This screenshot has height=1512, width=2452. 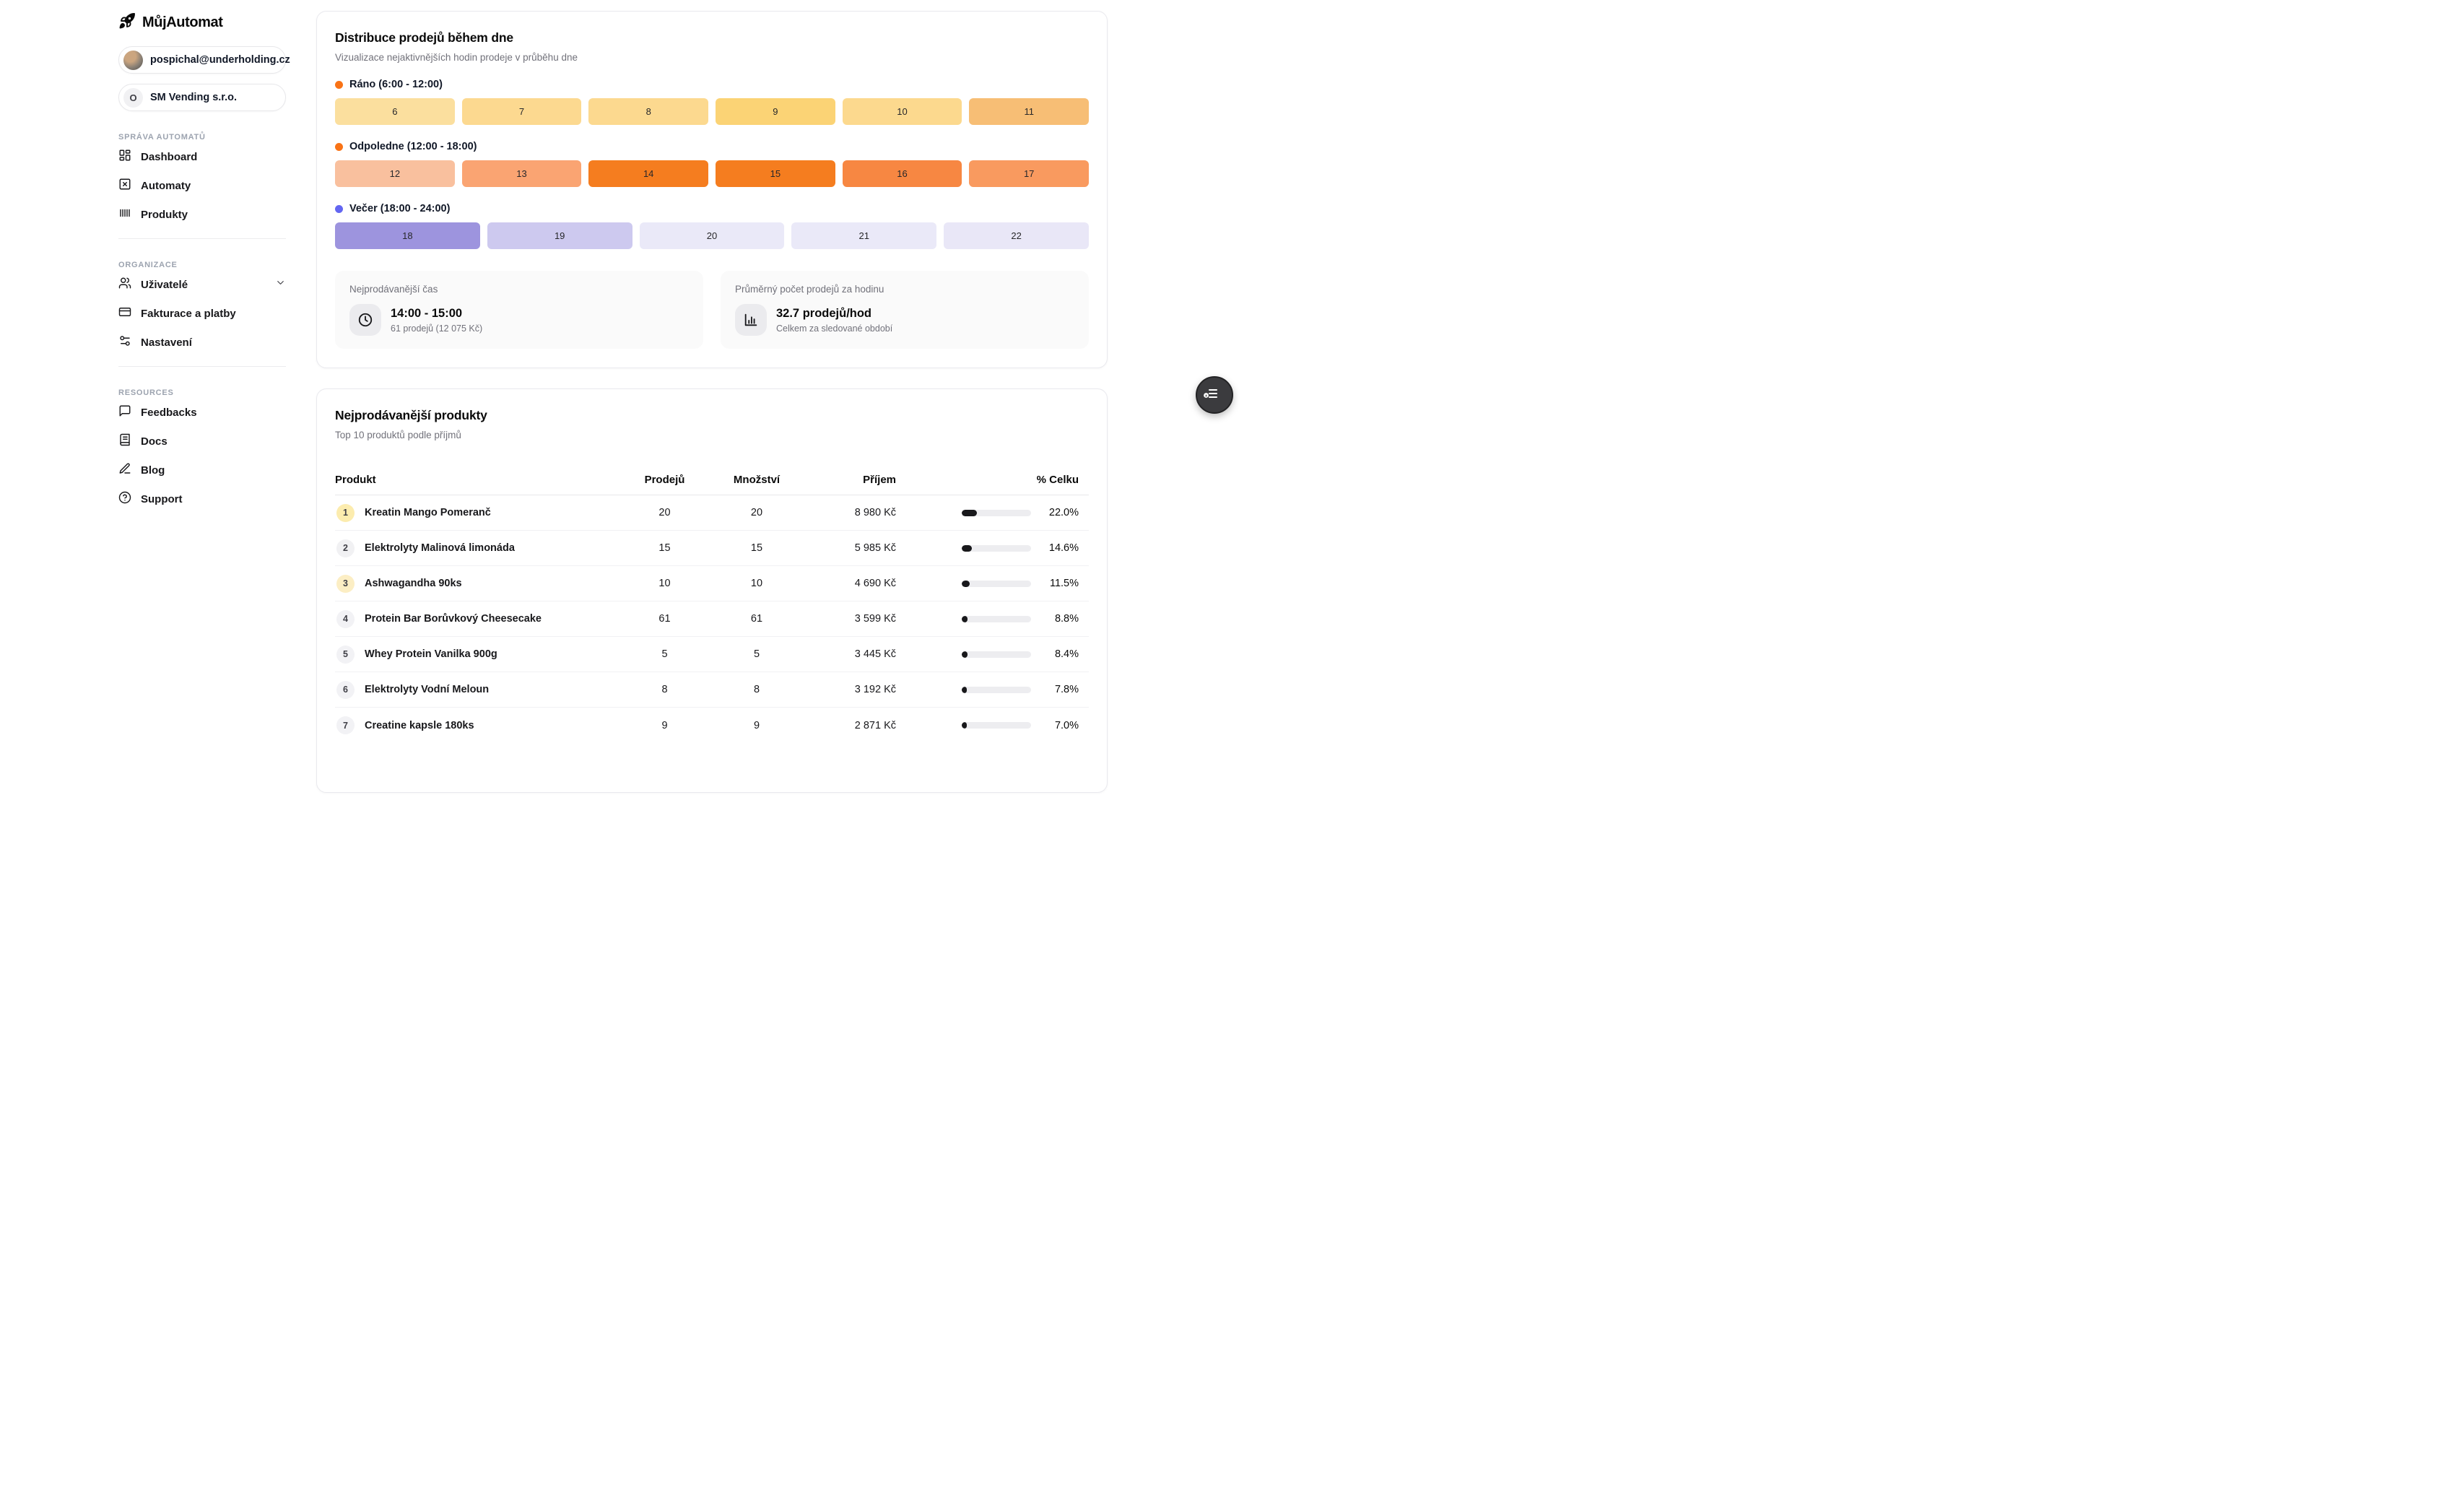 I want to click on sidebar-item-nastaven-: Nastavení, so click(x=202, y=342).